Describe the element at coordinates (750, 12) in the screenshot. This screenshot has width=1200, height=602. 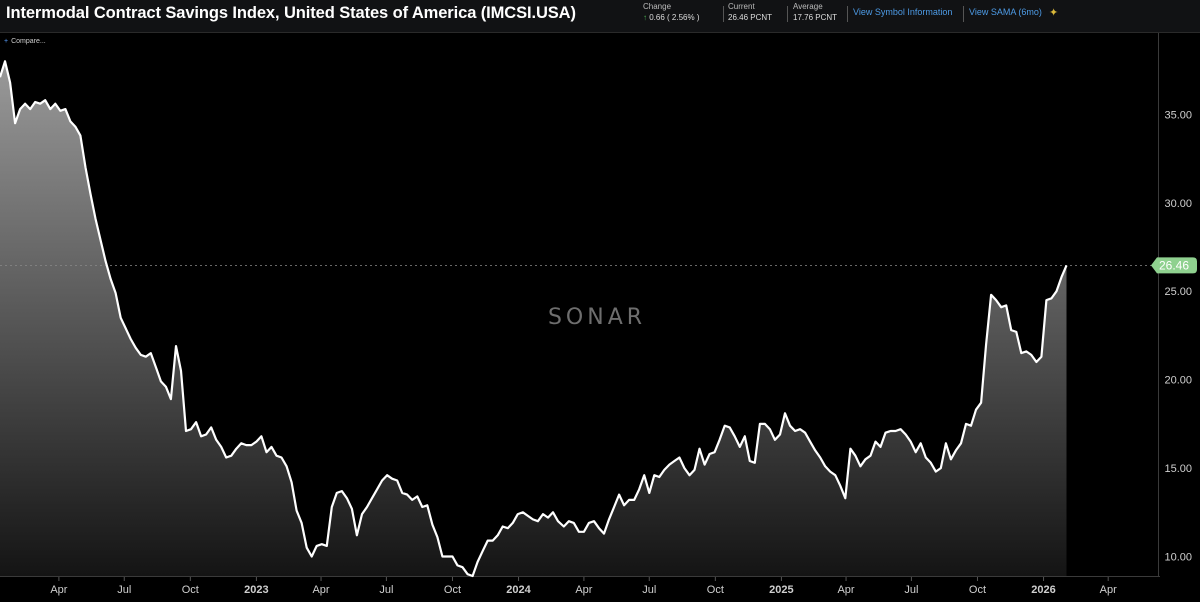
I see `current-stat: Current 26.46 PCNT` at that location.